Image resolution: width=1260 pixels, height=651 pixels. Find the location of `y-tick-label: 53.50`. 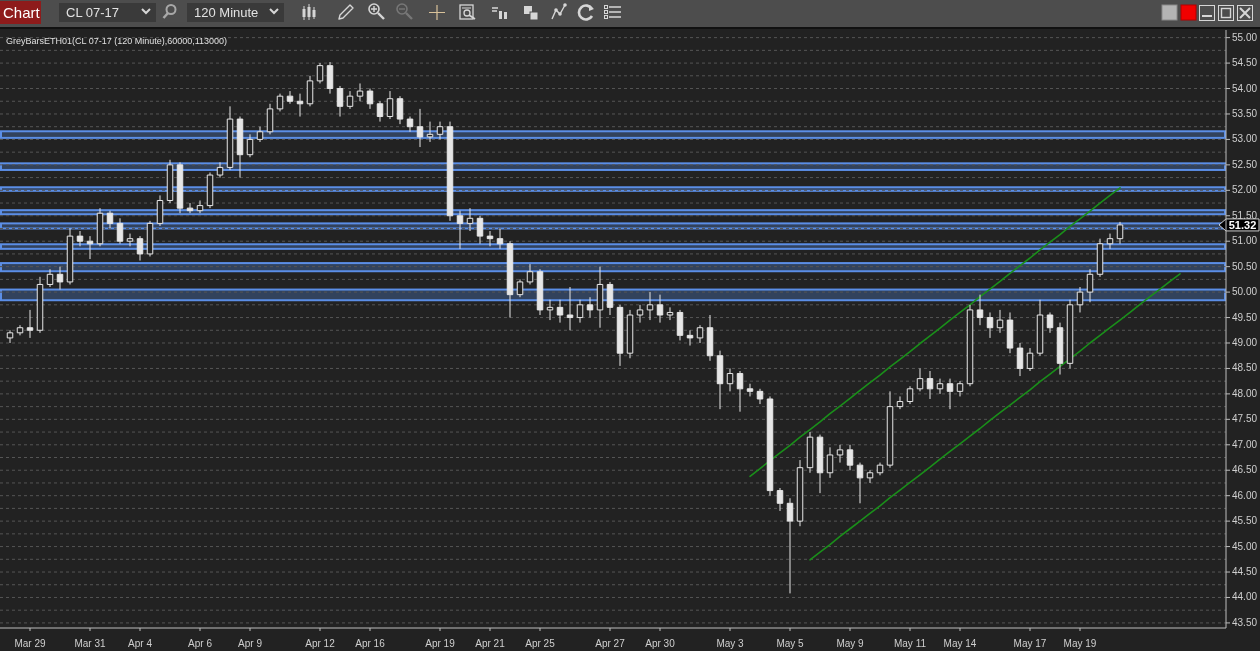

y-tick-label: 53.50 is located at coordinates (1245, 113).